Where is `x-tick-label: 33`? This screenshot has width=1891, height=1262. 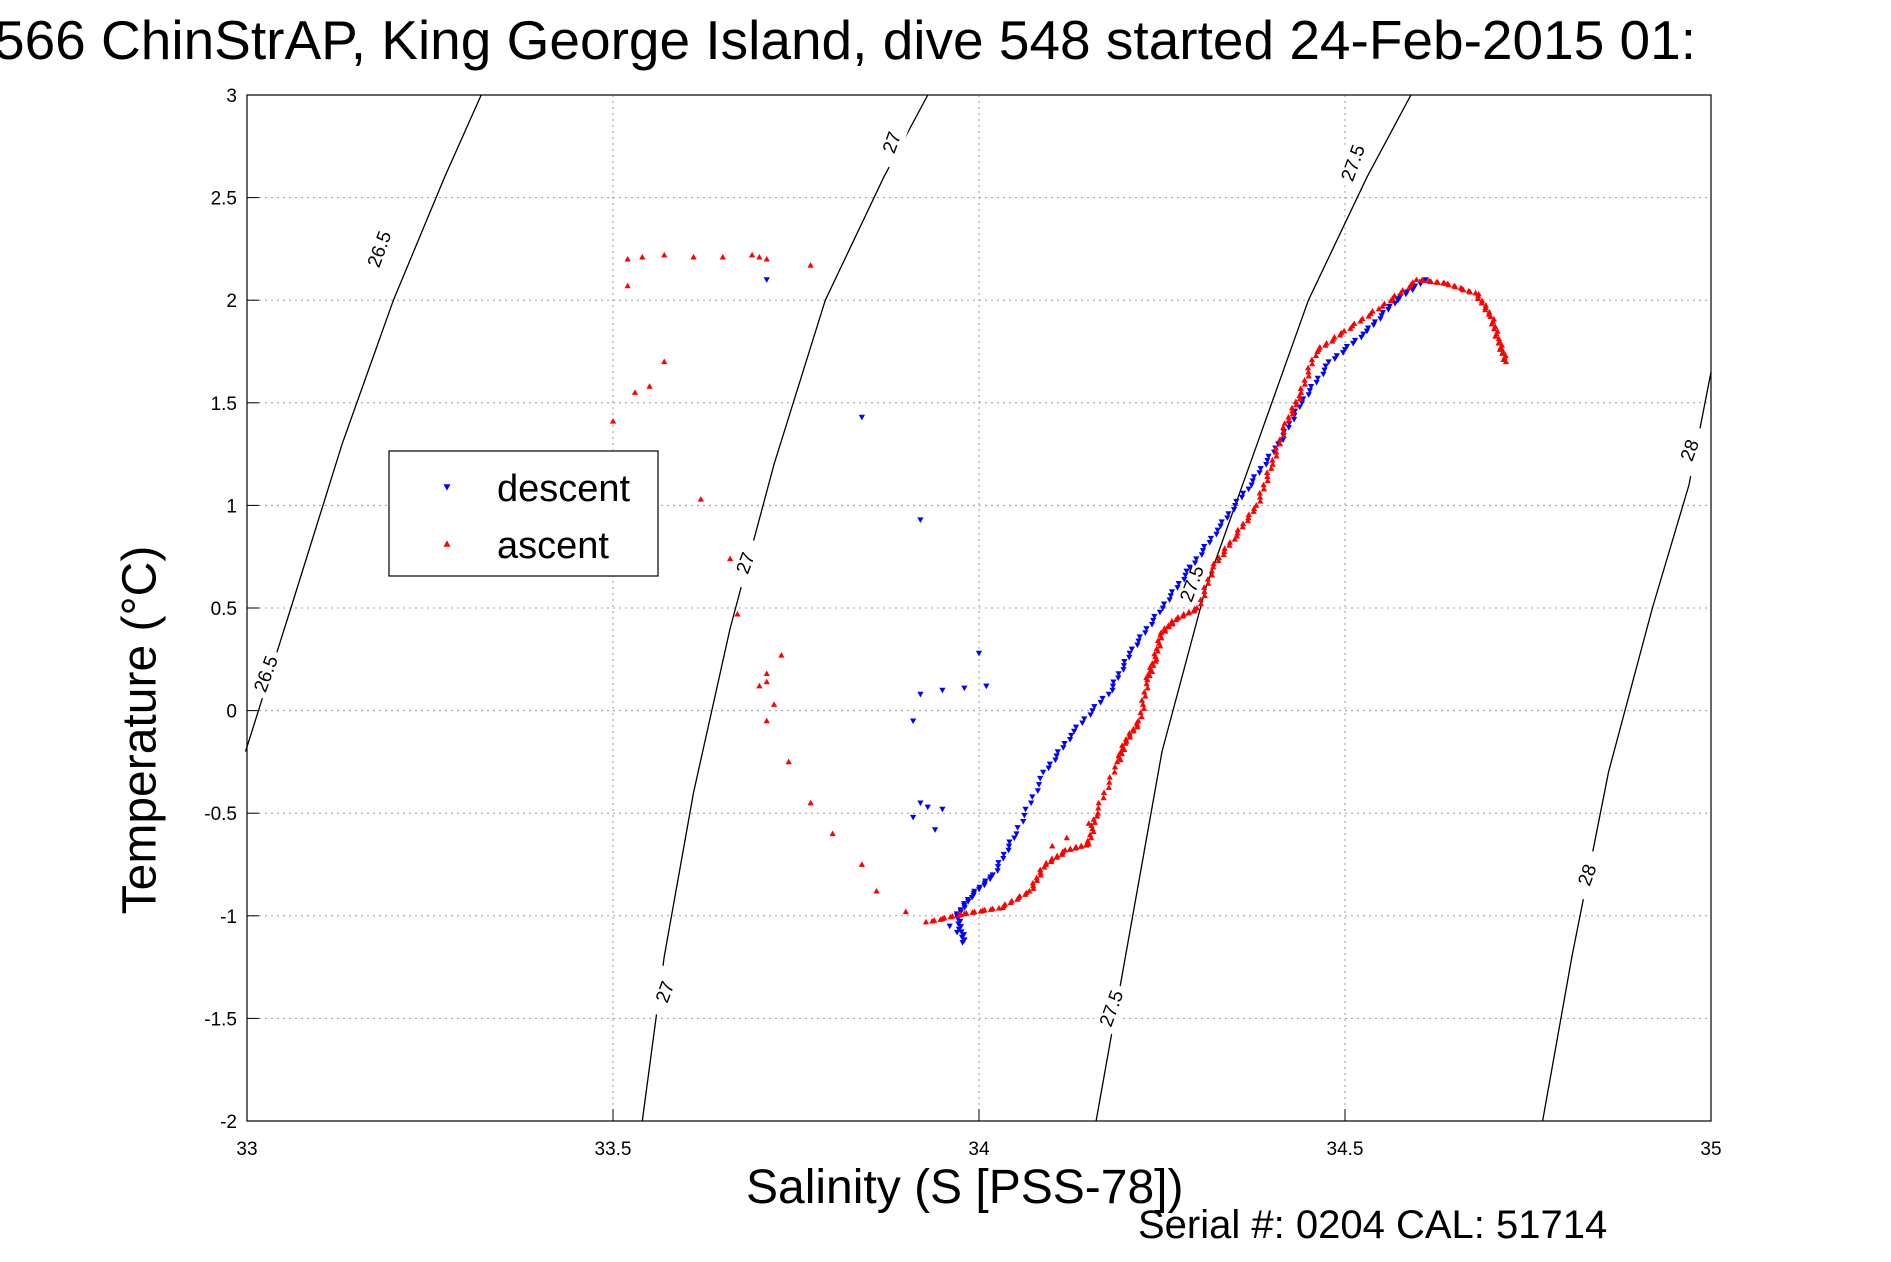
x-tick-label: 33 is located at coordinates (246, 1149).